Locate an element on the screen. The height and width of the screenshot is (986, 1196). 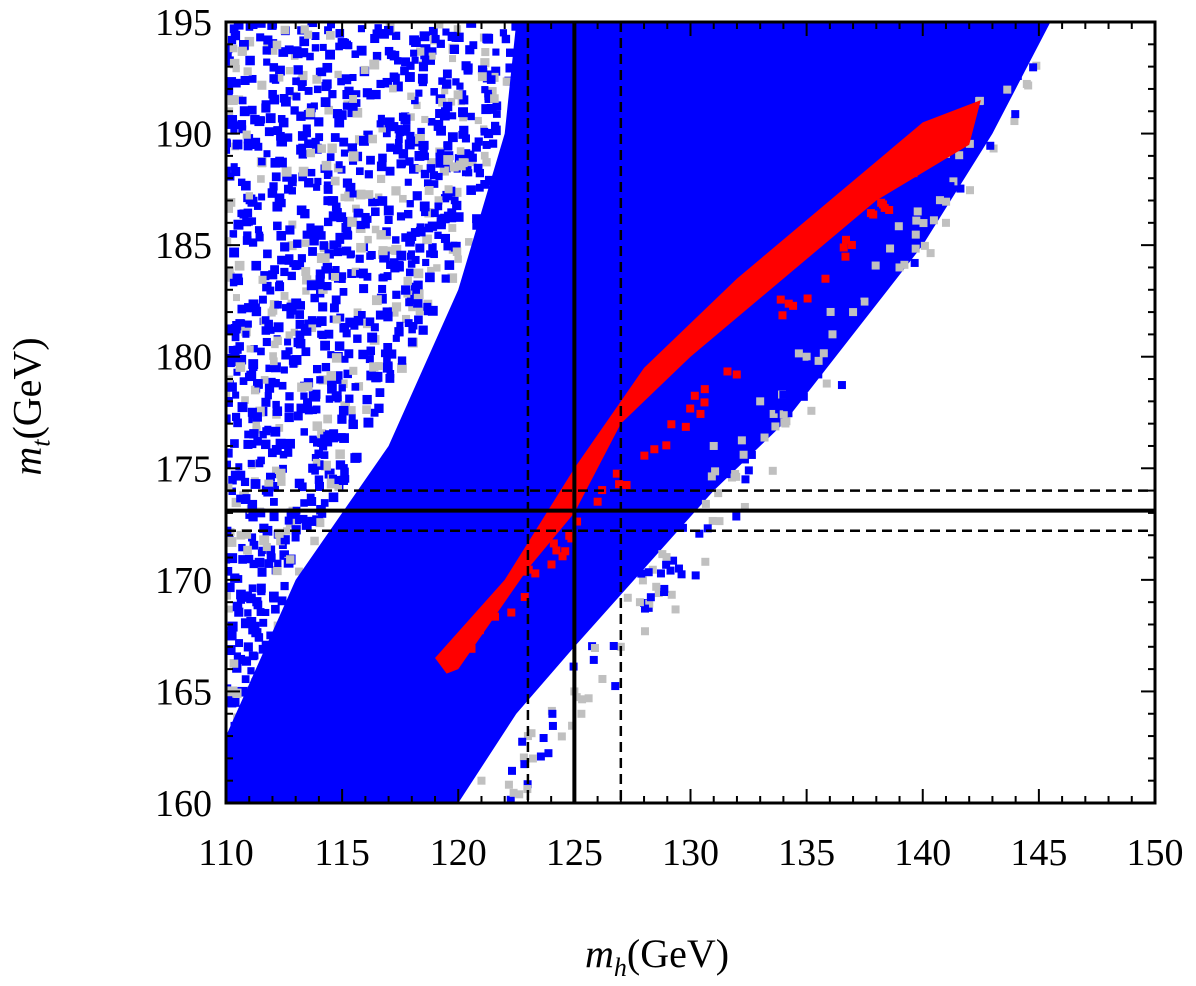
x-tick-label: 150 is located at coordinates (1155, 853).